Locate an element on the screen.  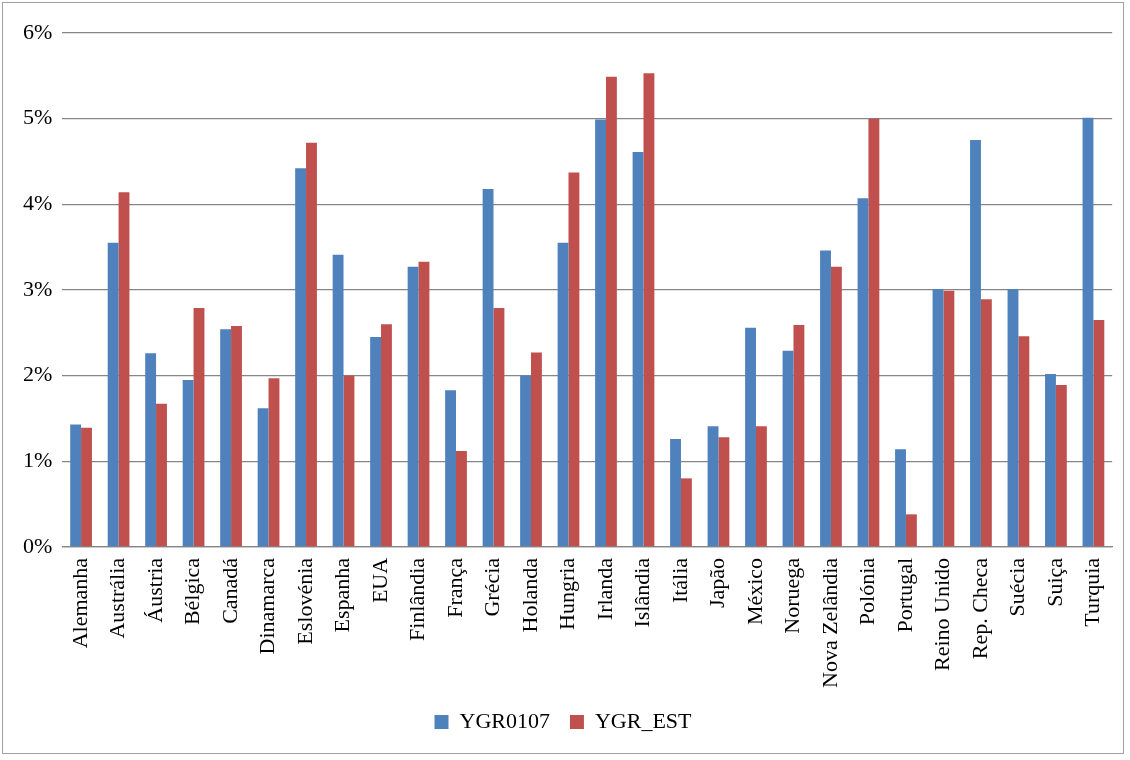
legend-label: YGR_EST is located at coordinates (643, 720).